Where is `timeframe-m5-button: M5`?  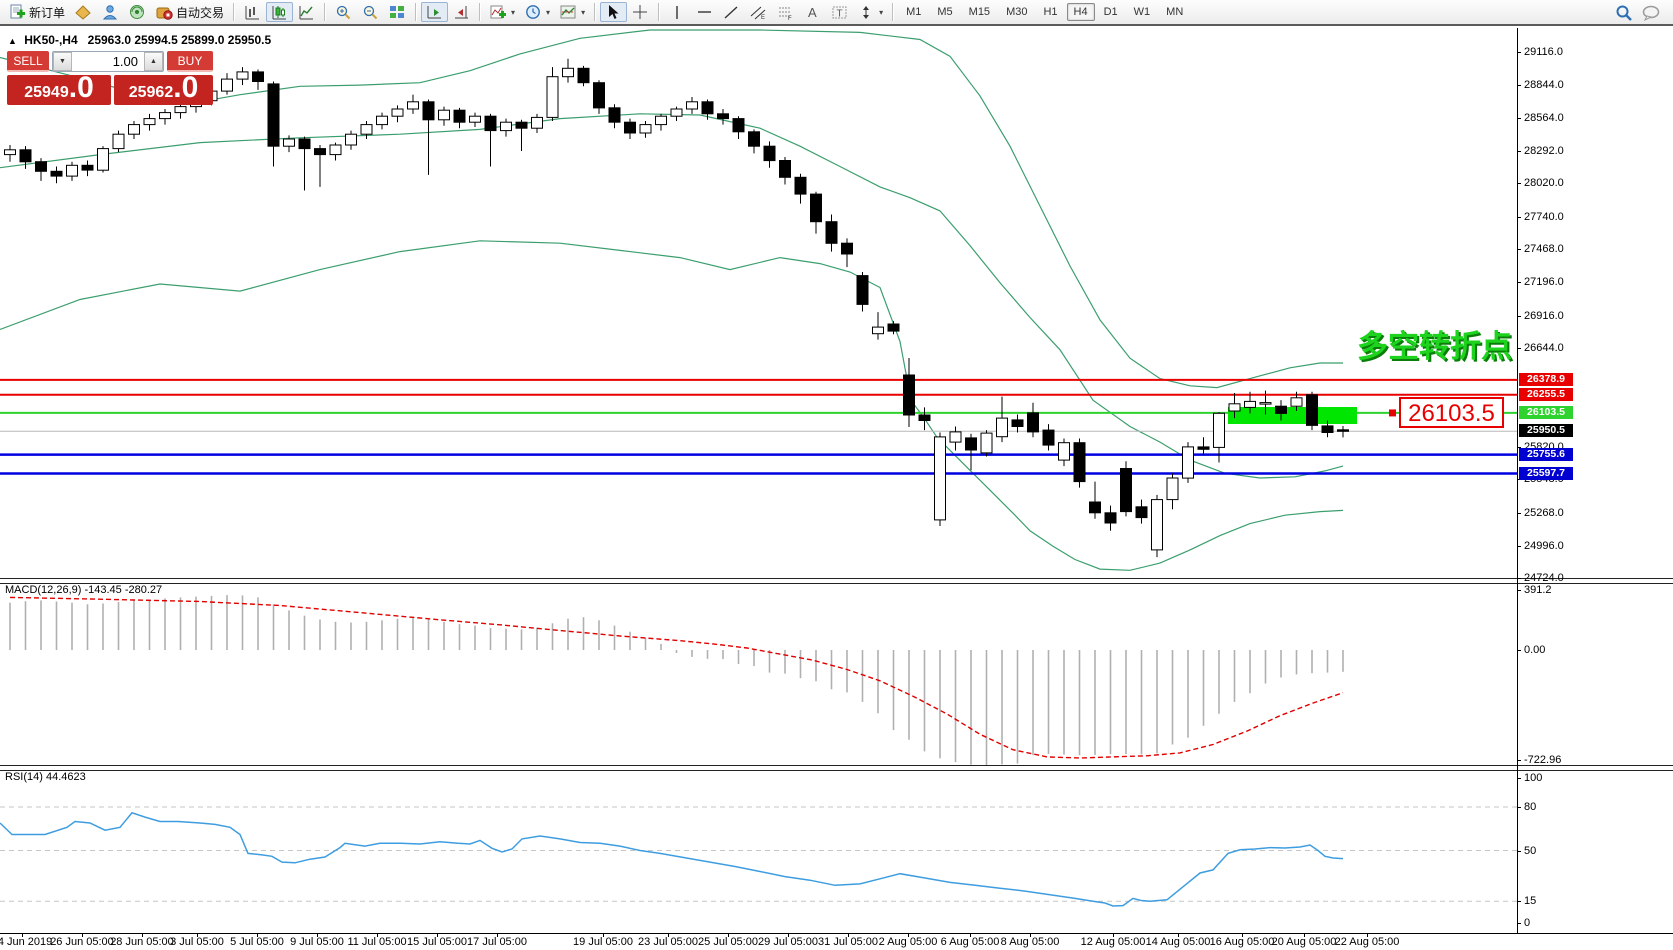
timeframe-m5-button: M5 is located at coordinates (945, 12).